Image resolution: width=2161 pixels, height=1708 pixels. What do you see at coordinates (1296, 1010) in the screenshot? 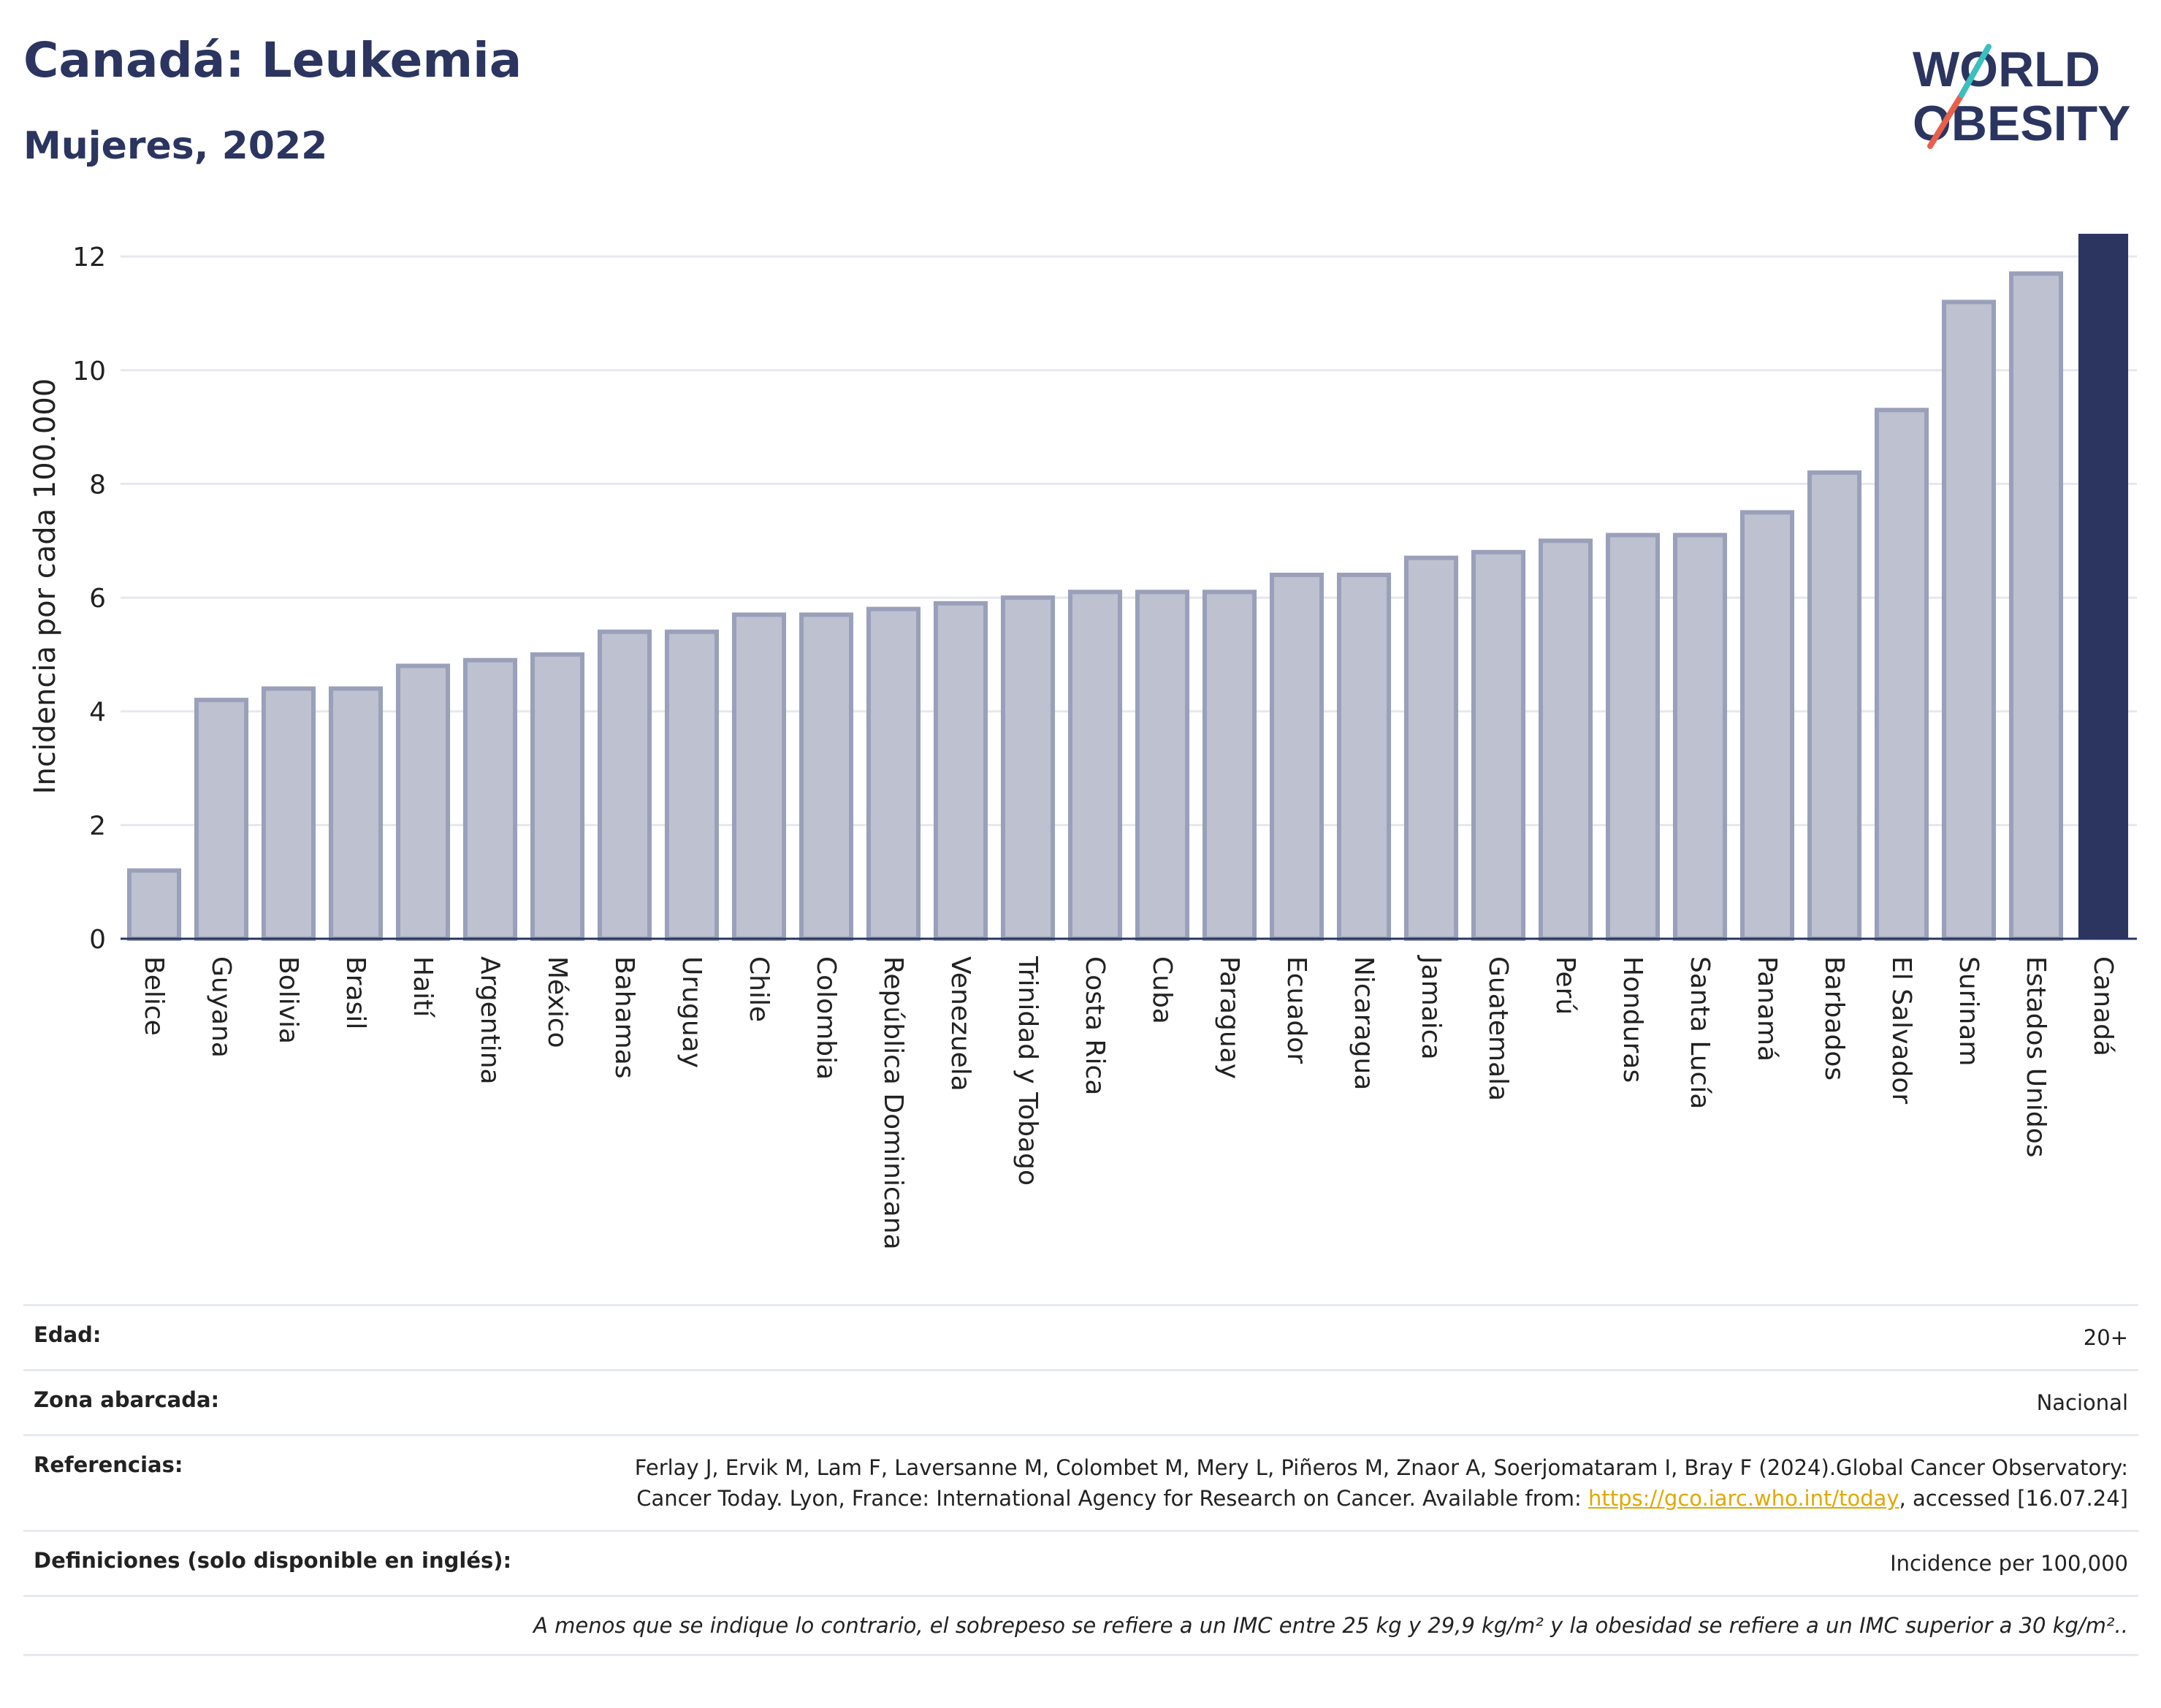
I see `x-tick-label: Ecuador` at bounding box center [1296, 1010].